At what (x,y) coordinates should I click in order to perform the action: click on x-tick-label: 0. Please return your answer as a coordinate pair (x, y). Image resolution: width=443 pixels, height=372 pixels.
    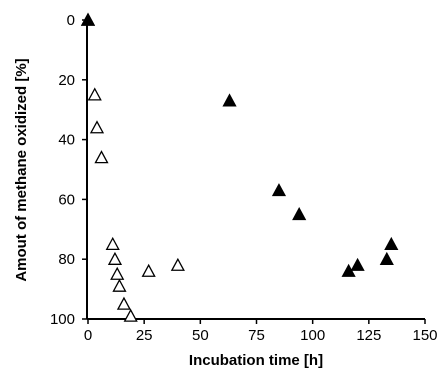
    Looking at the image, I should click on (88, 335).